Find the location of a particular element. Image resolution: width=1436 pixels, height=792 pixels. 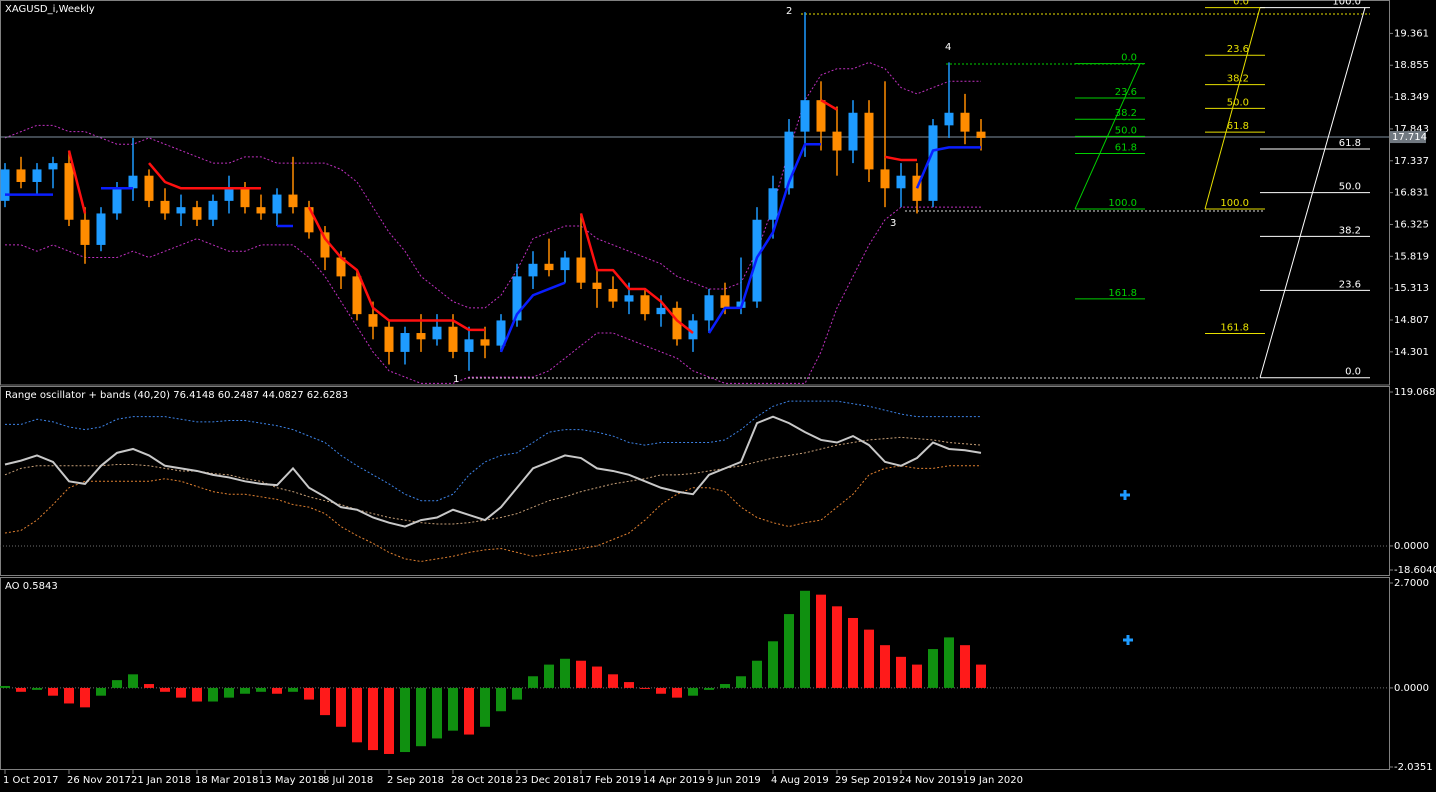

y-tick-label: 17.843 is located at coordinates (1411, 129).